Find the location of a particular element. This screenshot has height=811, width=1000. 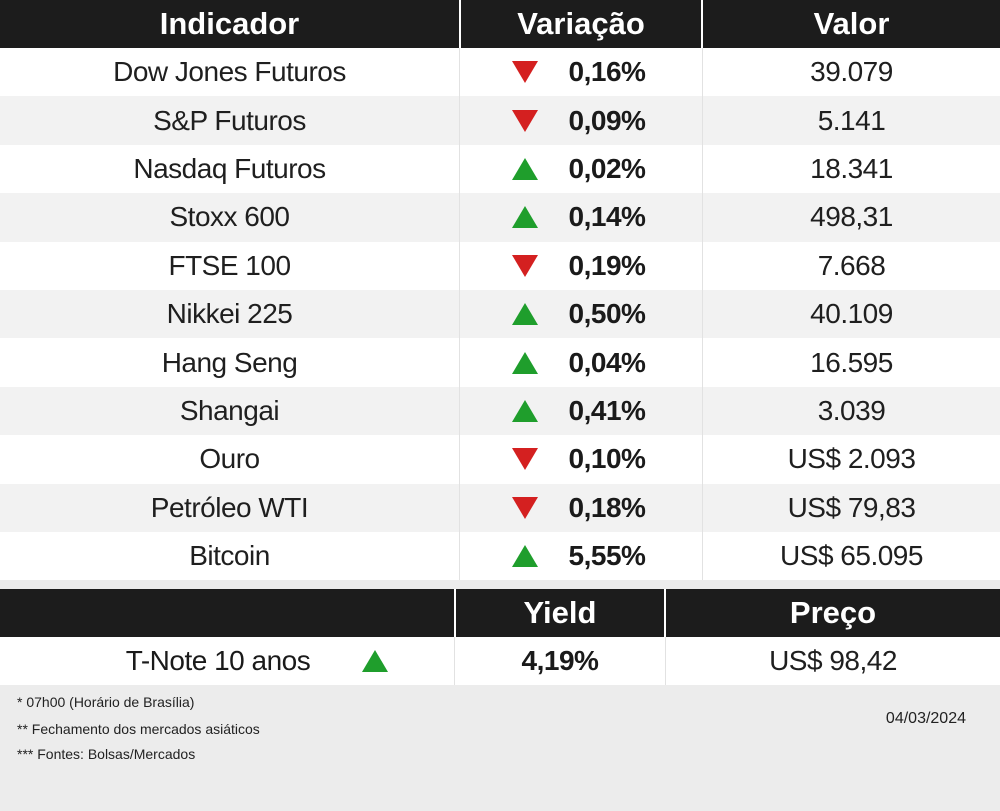

table-header: Indicador Variação Valor is located at coordinates (500, 24).